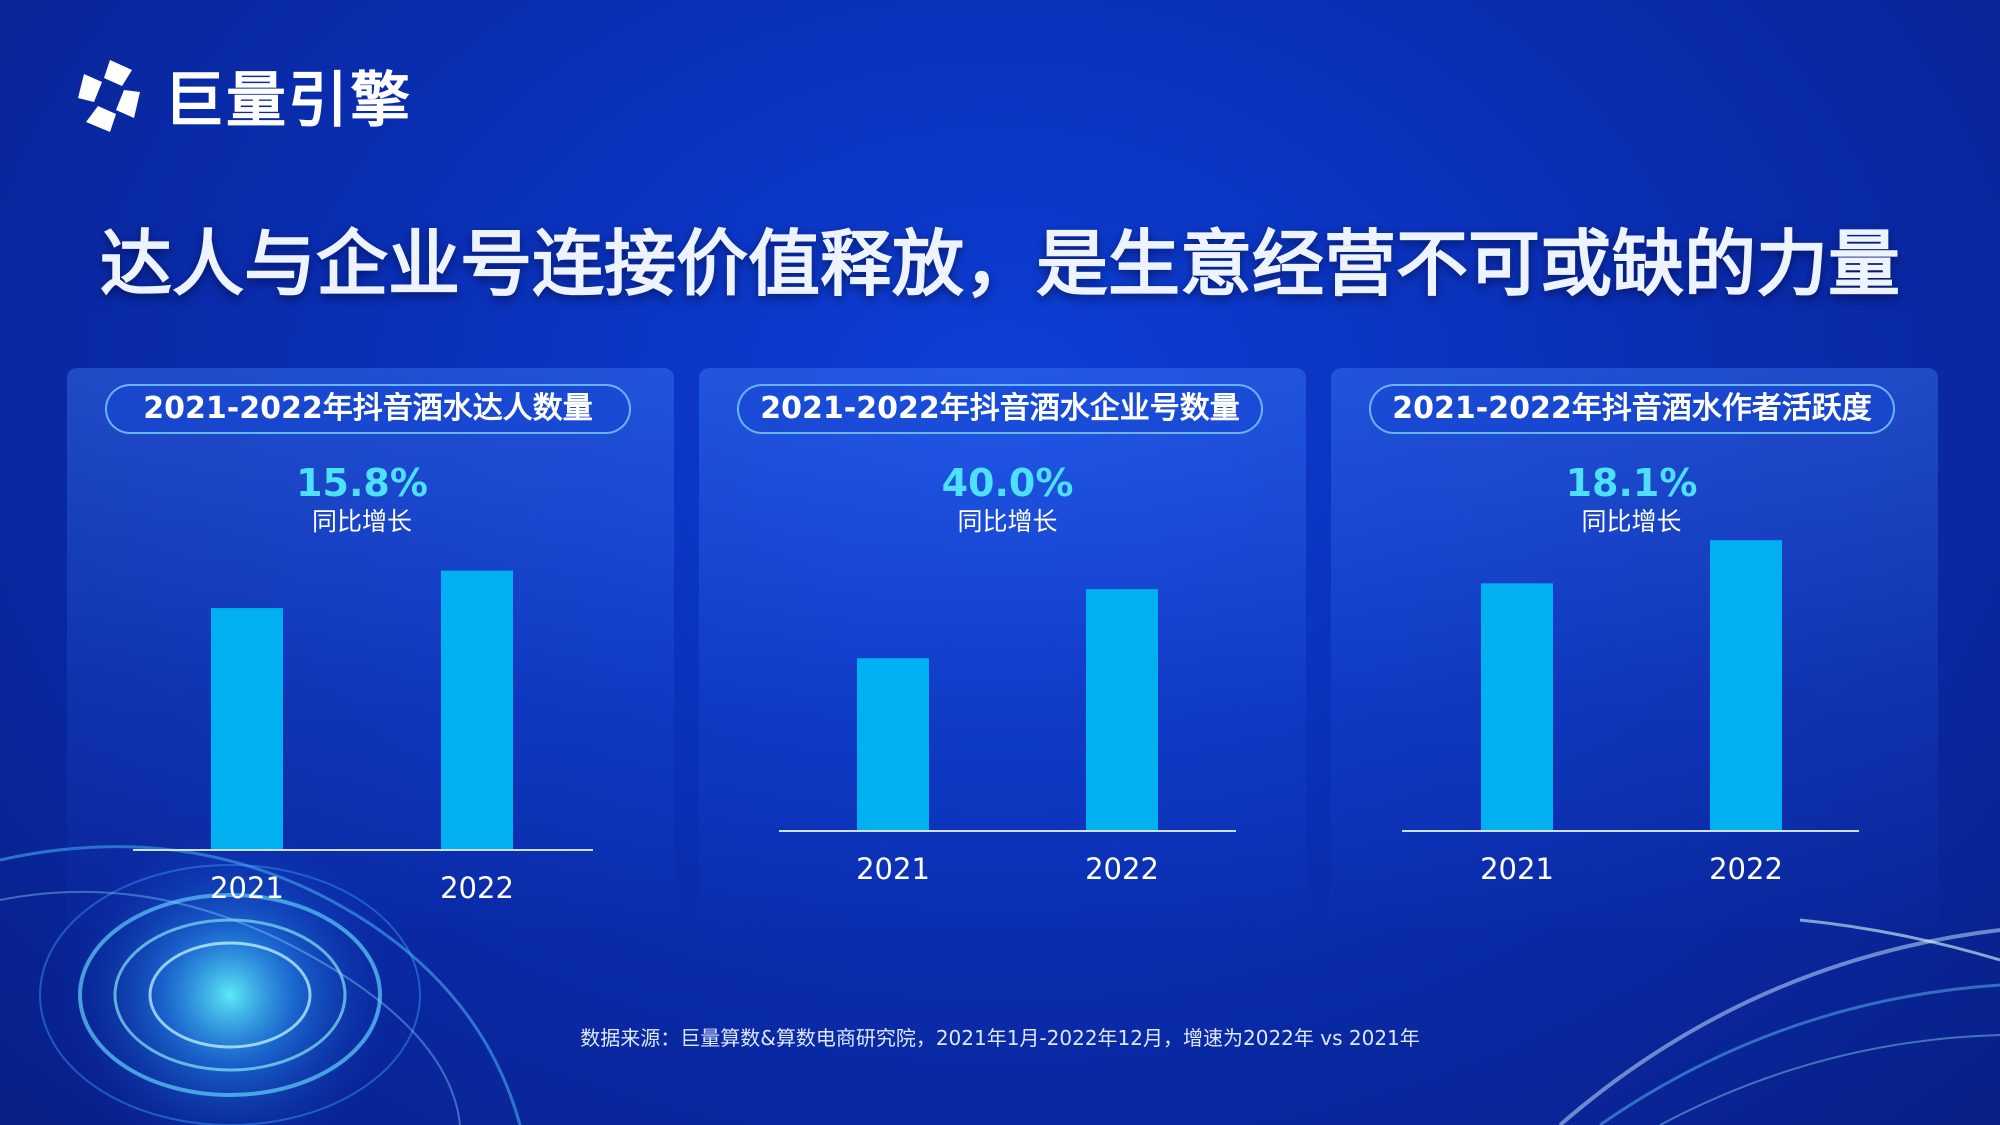 The height and width of the screenshot is (1125, 2000). I want to click on brand-logo-icon, so click(109, 95).